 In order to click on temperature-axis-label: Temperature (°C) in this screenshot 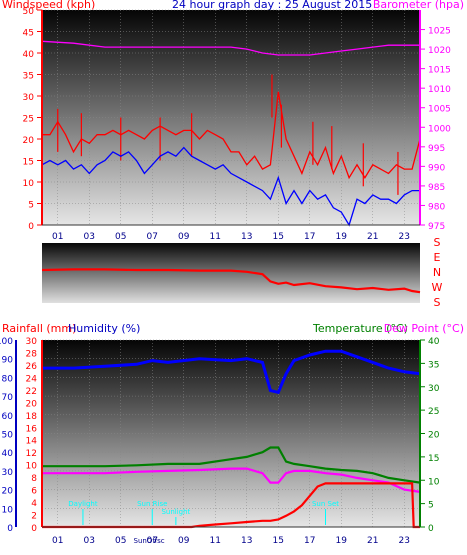, I will do `click(360, 328)`.